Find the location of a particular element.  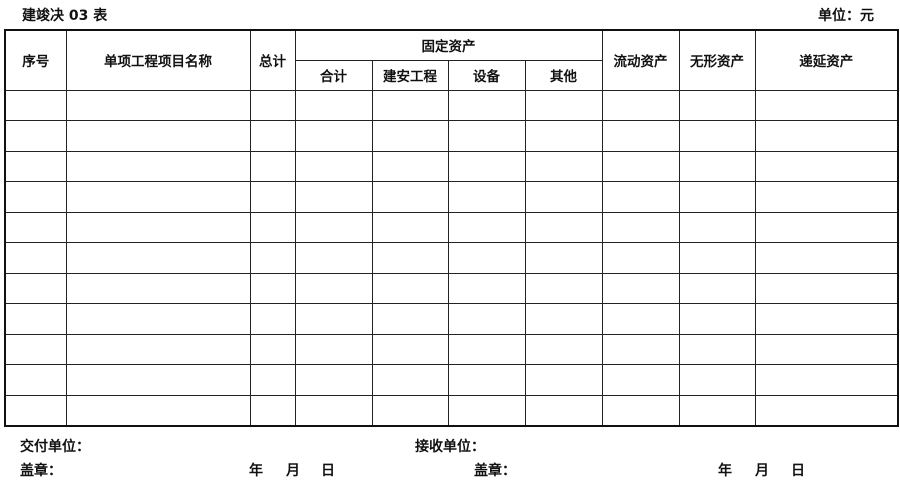

header-fixed-construction: 建安工程 is located at coordinates (410, 75).